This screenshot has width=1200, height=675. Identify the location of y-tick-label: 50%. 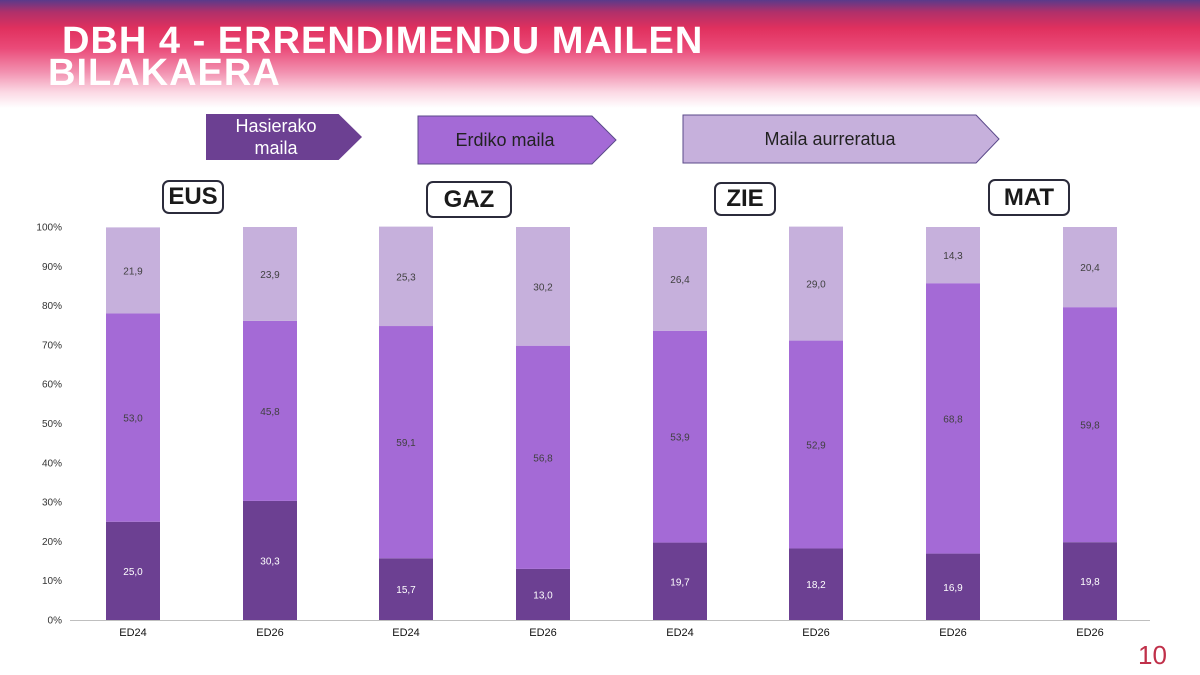
(52, 424).